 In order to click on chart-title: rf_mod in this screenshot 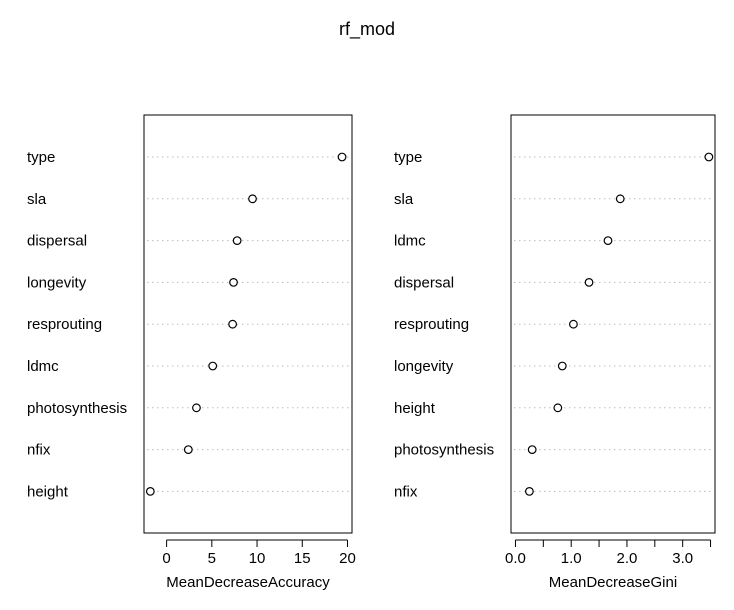, I will do `click(367, 29)`.